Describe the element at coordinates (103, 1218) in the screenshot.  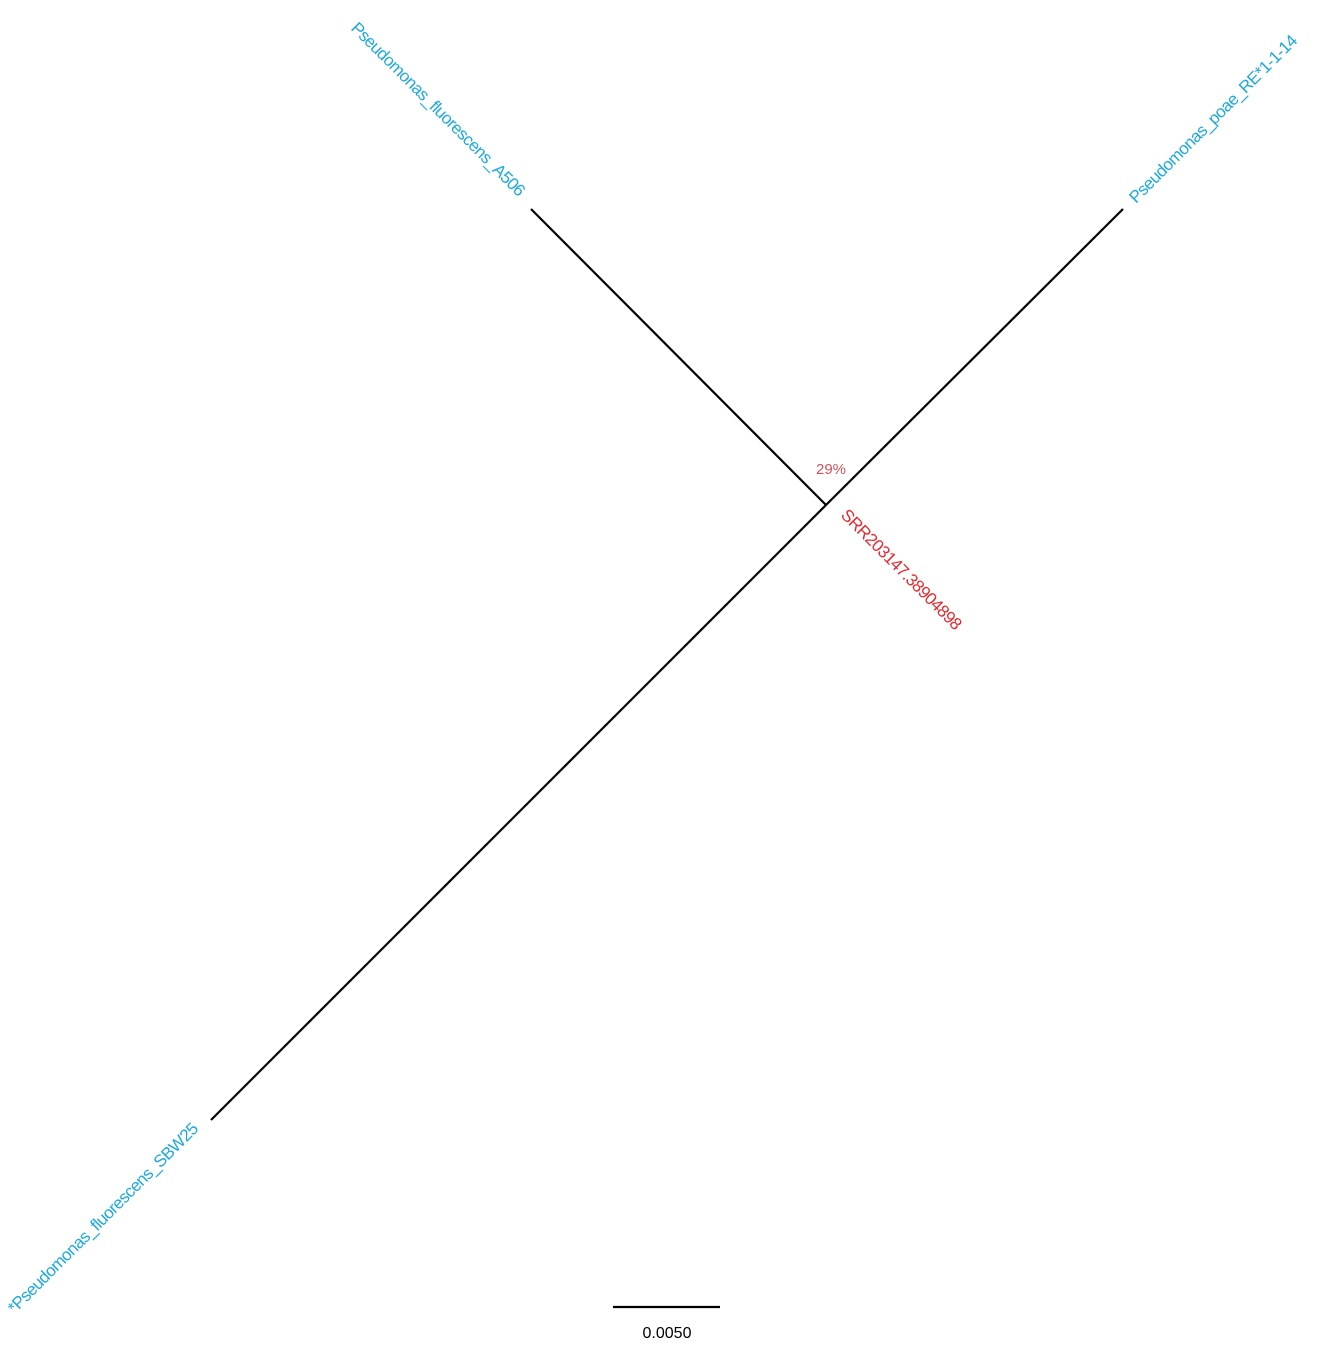
I see `leaf-label-sbw25: *Pseudomonas_fluorescens_SBW25` at that location.